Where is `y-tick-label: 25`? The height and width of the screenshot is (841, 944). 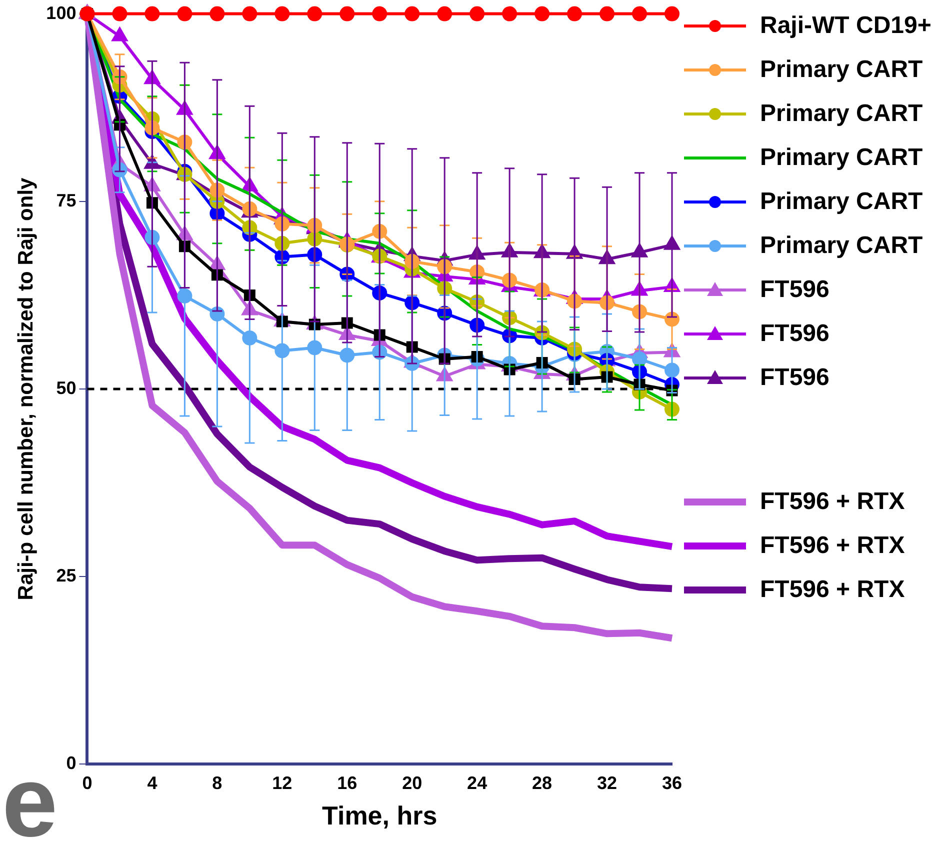 y-tick-label: 25 is located at coordinates (66, 576).